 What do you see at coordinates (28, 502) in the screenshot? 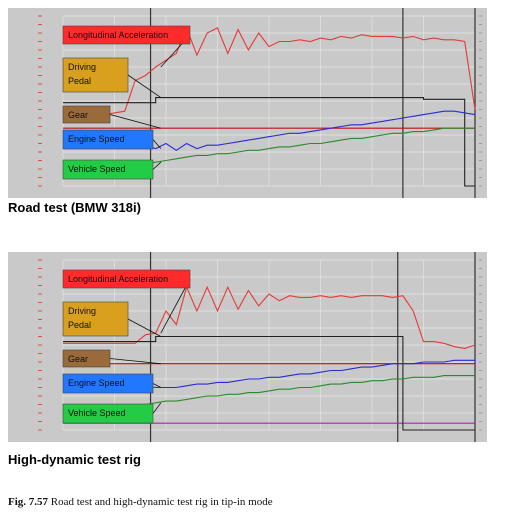
I see `figure-label: Fig. 7.57` at bounding box center [28, 502].